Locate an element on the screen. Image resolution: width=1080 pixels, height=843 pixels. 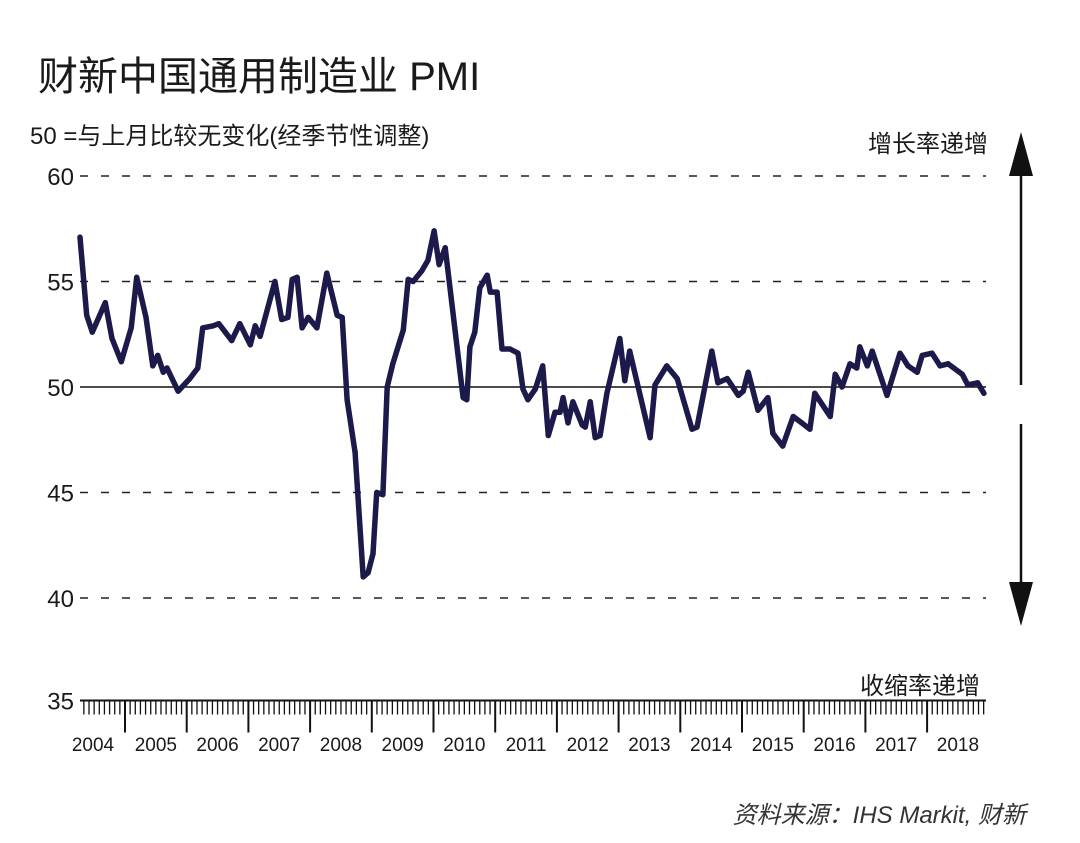
x-tick-label: 2004 is located at coordinates (93, 745).